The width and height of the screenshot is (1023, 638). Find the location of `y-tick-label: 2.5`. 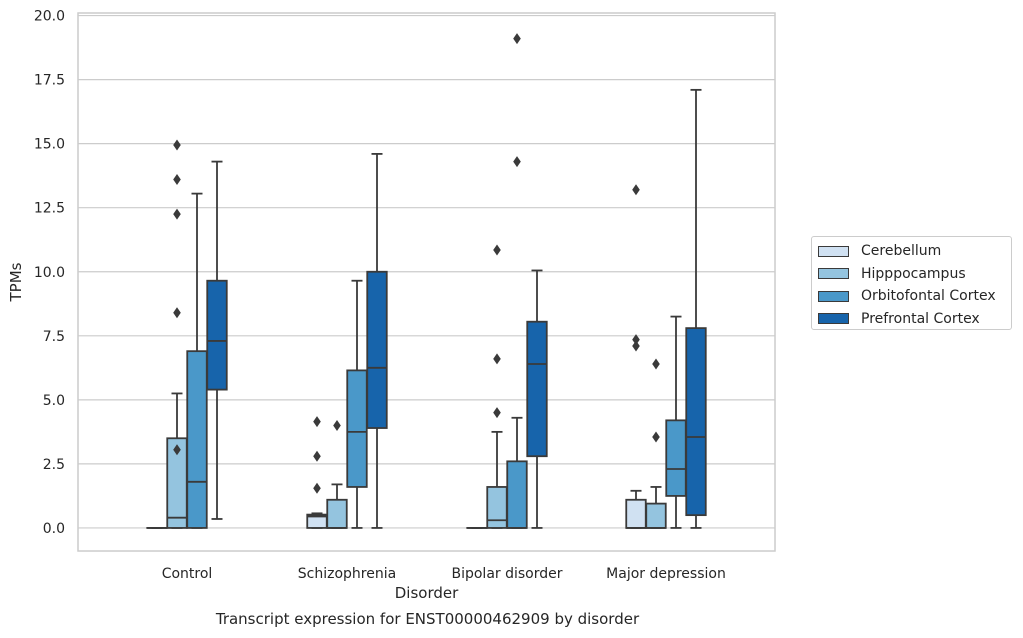

y-tick-label: 2.5 is located at coordinates (54, 465).